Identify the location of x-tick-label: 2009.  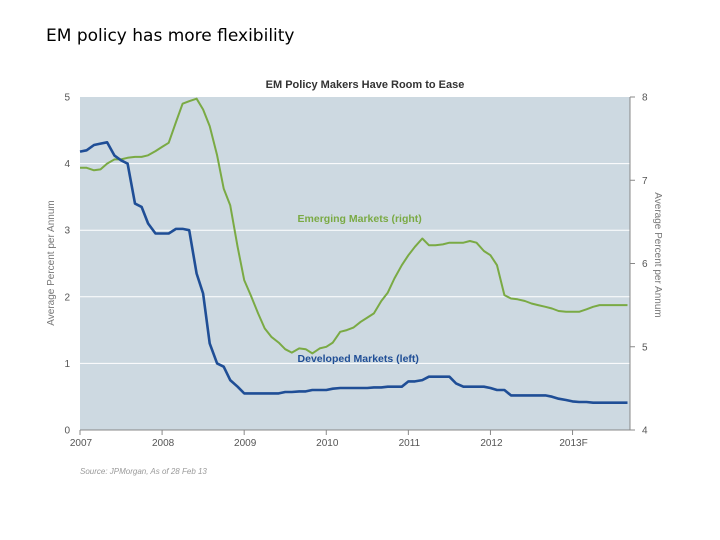
(245, 443).